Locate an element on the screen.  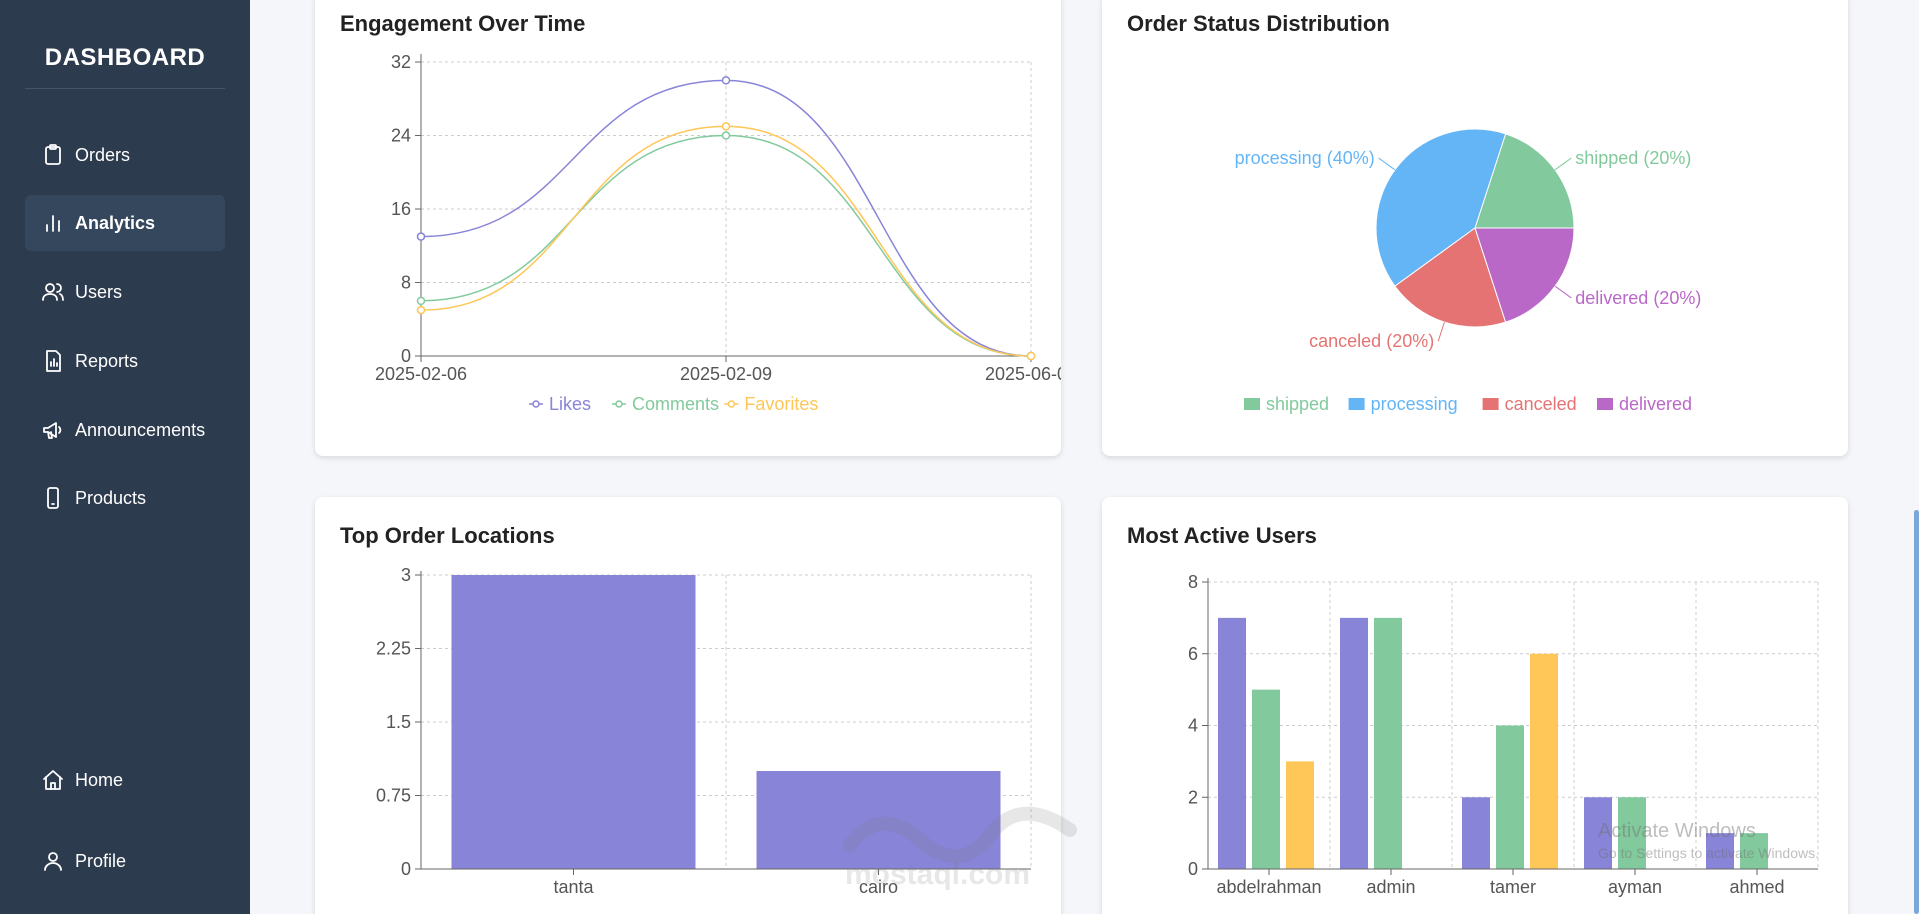
report-icon is located at coordinates (53, 361).